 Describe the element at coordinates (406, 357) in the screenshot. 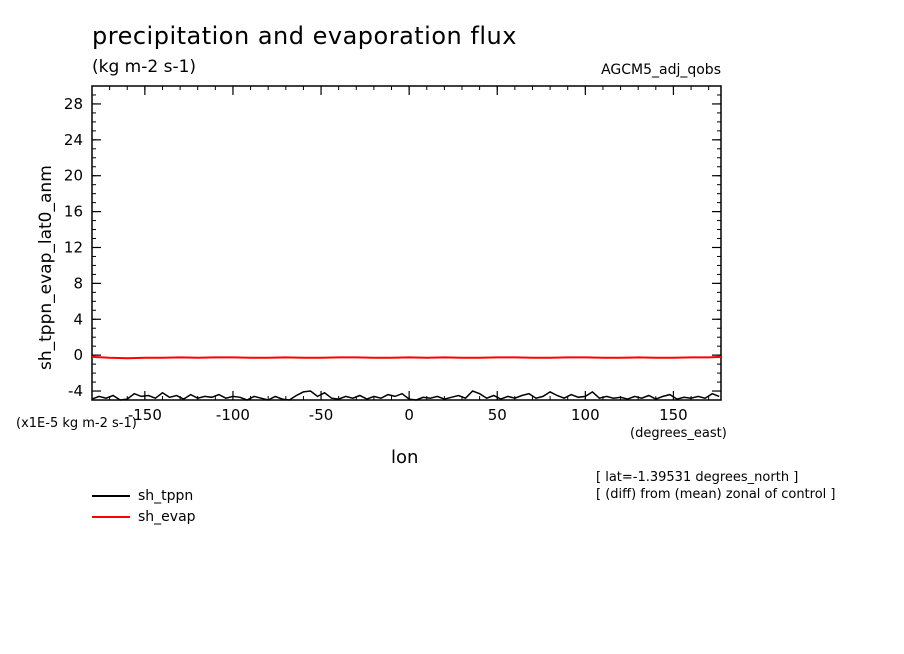

I see `series-line-sh-evap` at that location.